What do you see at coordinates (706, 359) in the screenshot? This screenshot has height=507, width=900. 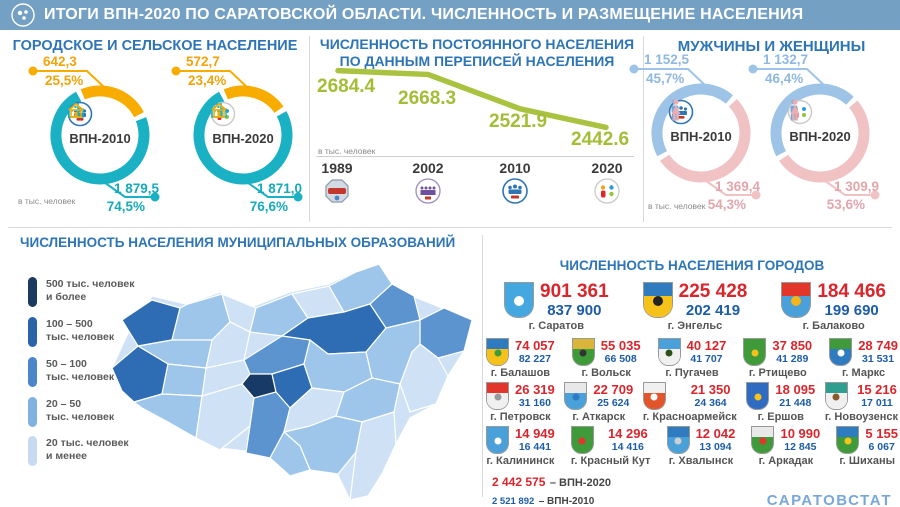 I see `city-pop-2010: 41 707` at bounding box center [706, 359].